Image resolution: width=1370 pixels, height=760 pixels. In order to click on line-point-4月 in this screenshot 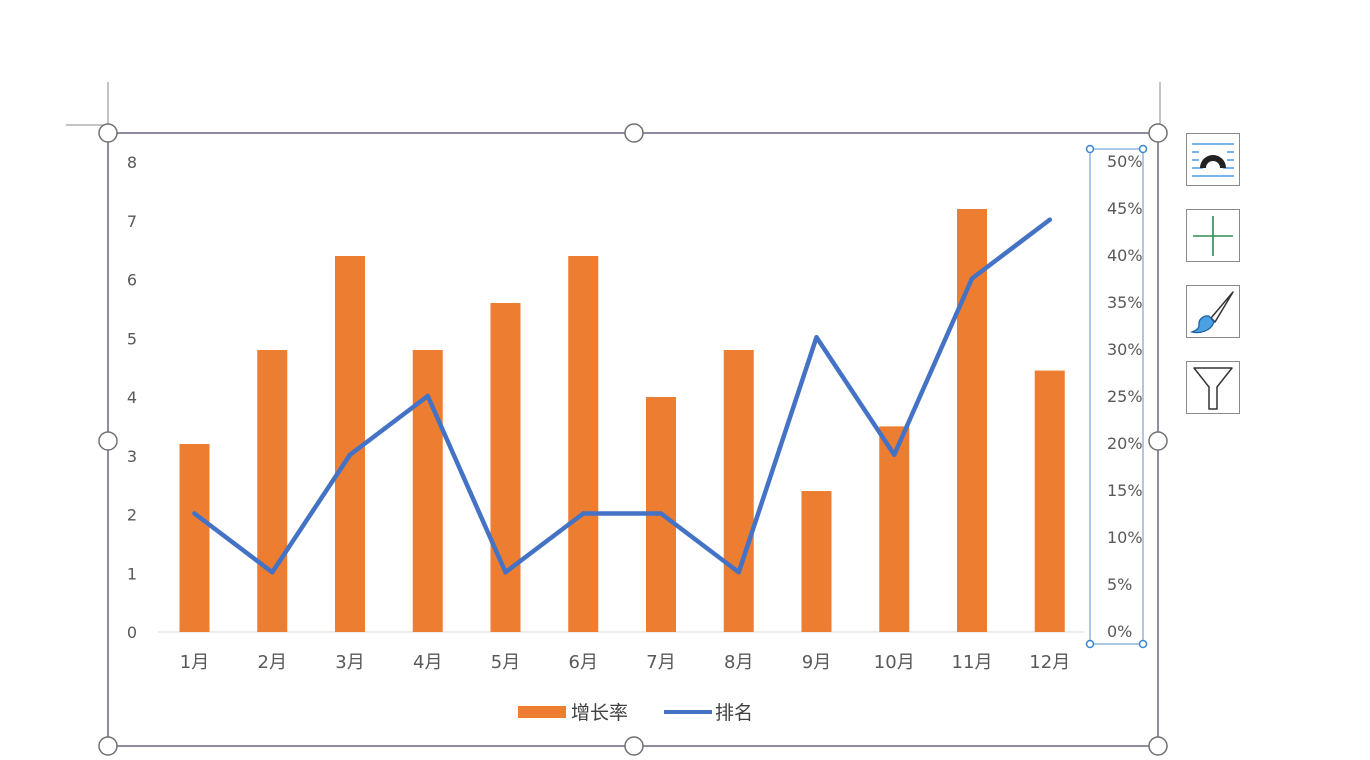, I will do `click(427, 396)`.